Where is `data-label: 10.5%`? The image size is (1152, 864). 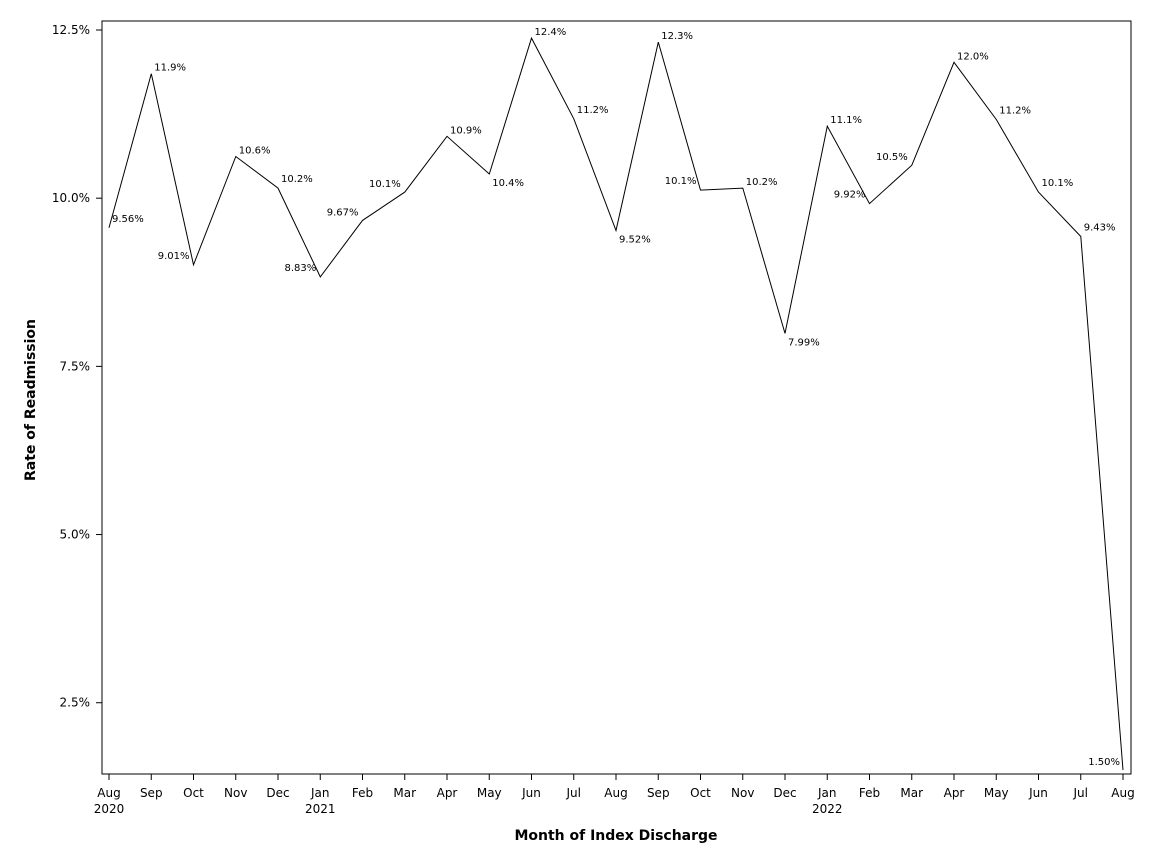
data-label: 10.5% is located at coordinates (892, 157).